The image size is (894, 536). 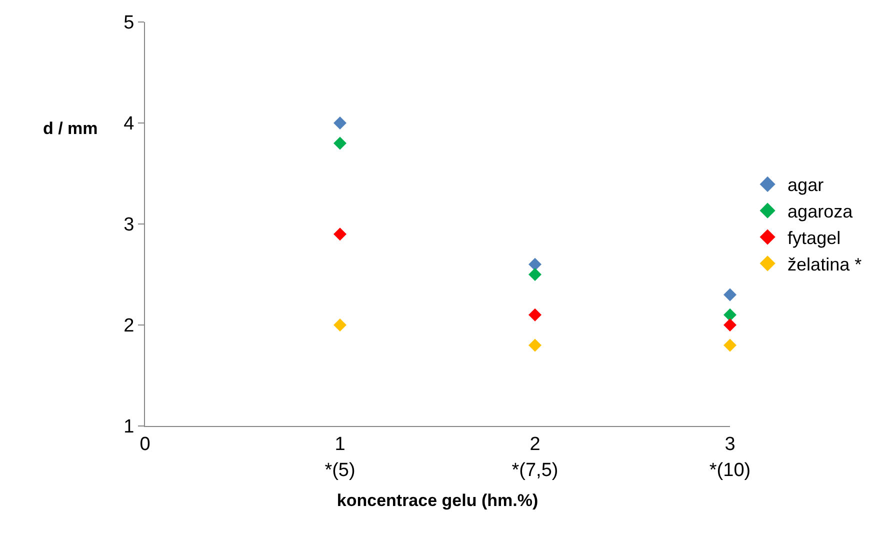 I want to click on x2-tick-label: *(10), so click(x=730, y=470).